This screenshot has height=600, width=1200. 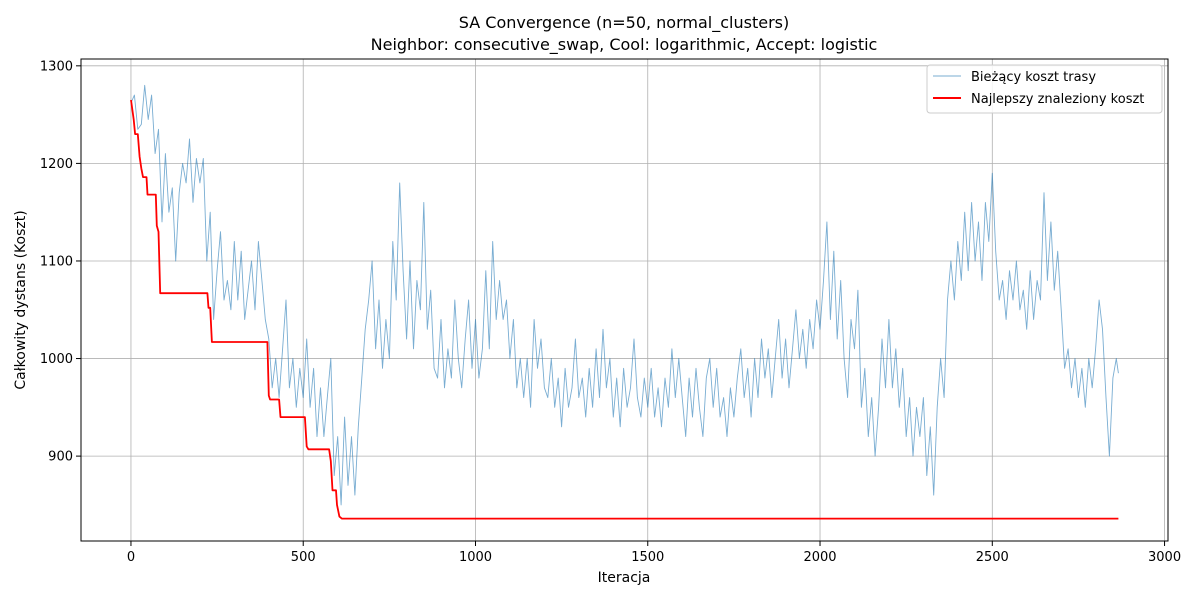 I want to click on y-tick-label: 1300, so click(x=56, y=66).